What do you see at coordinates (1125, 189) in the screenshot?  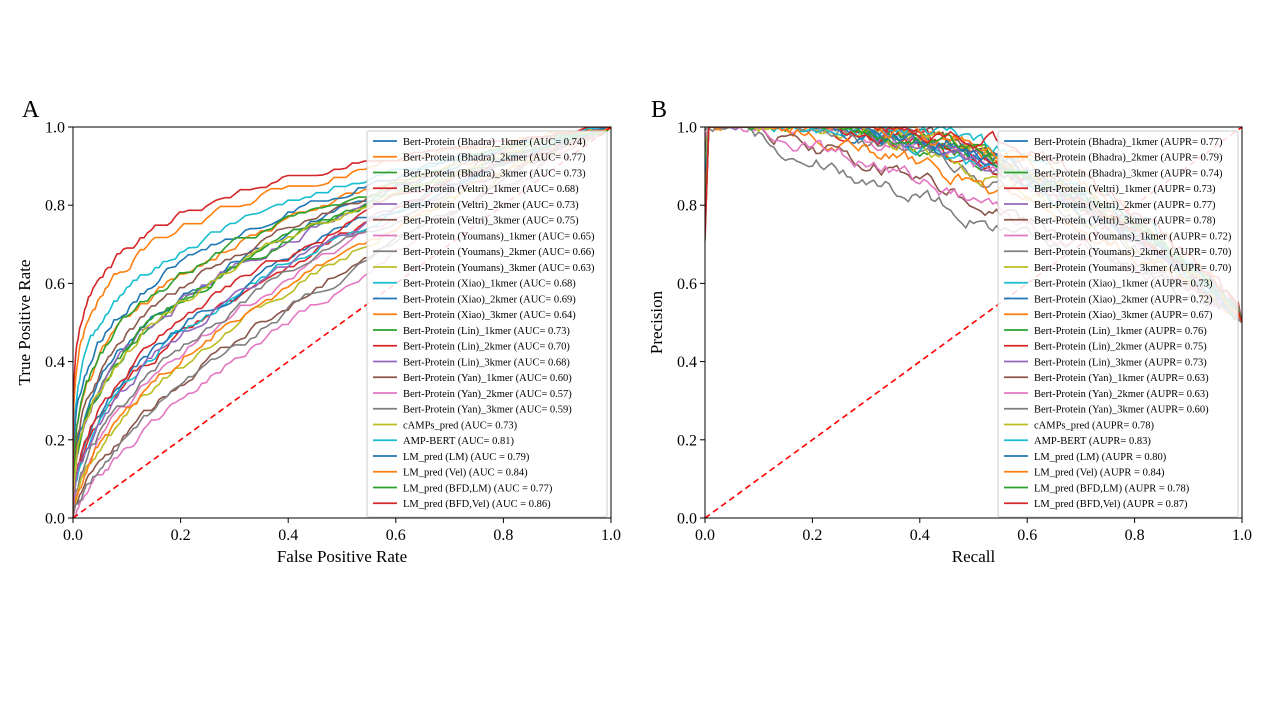 I see `legend-entry: Bert-Protein (Veltri)_1kmer (AUPR= 0.73)` at bounding box center [1125, 189].